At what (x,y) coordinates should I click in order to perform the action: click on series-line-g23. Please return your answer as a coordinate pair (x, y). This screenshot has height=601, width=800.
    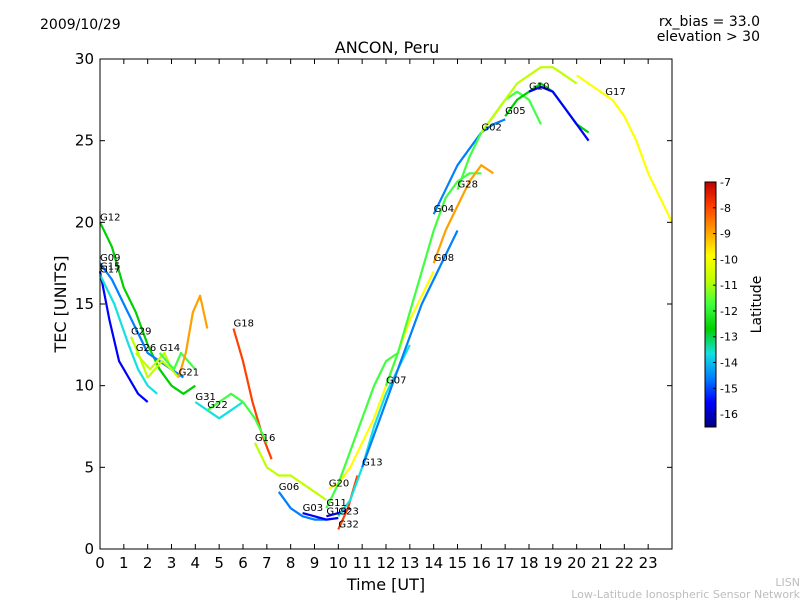
    Looking at the image, I should click on (374, 430).